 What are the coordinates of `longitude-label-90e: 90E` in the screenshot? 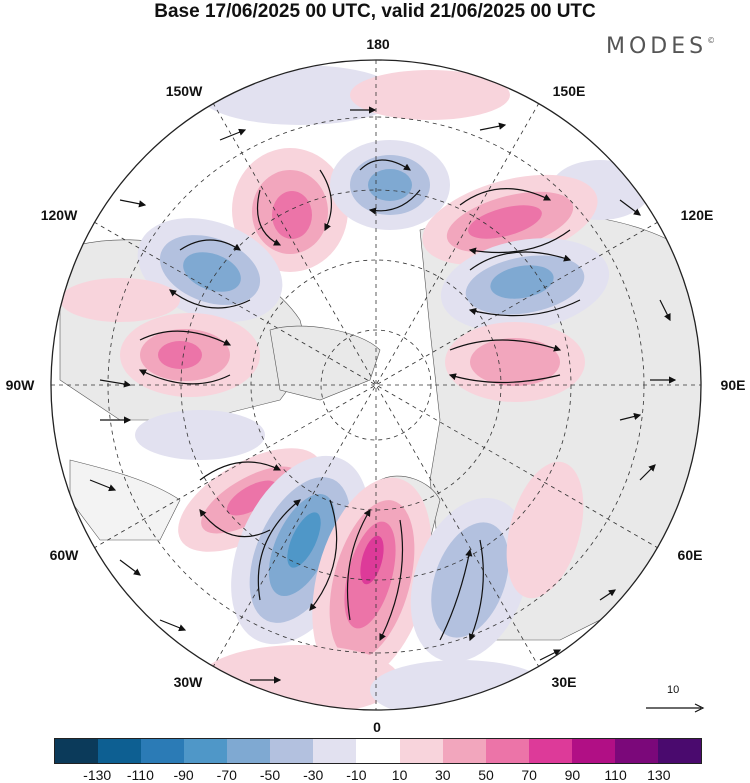 It's located at (733, 385).